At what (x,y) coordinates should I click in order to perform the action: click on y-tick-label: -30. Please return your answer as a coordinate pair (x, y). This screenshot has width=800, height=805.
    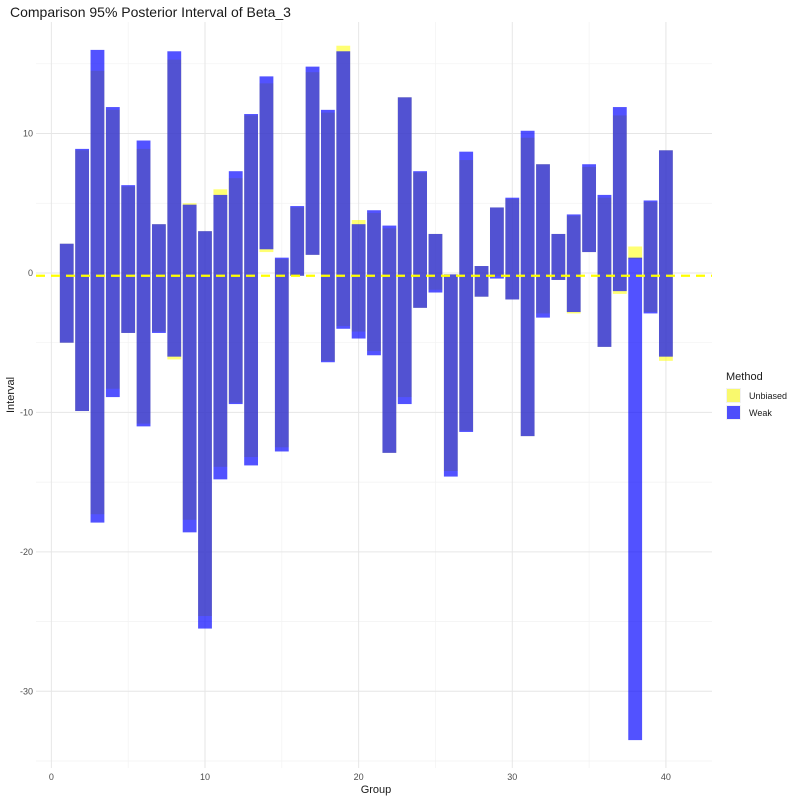
    Looking at the image, I should click on (26, 691).